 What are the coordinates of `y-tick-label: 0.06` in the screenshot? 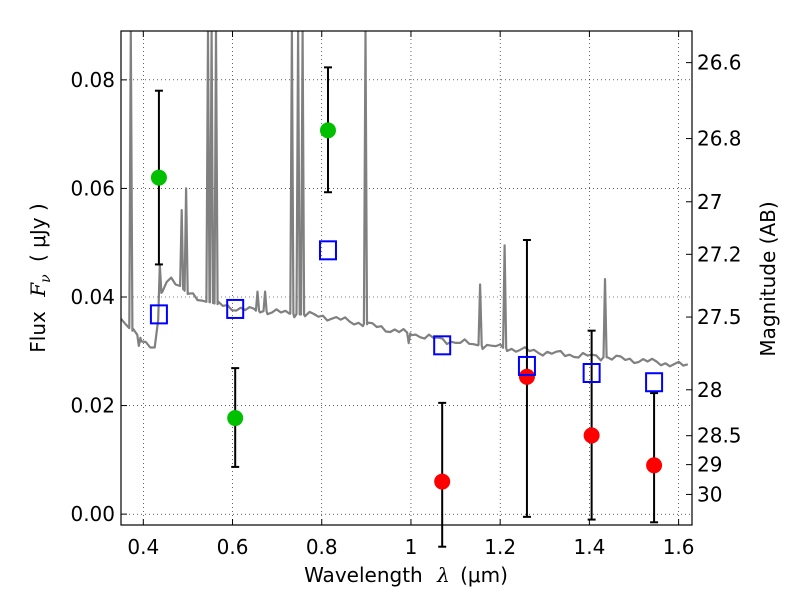 It's located at (92, 188).